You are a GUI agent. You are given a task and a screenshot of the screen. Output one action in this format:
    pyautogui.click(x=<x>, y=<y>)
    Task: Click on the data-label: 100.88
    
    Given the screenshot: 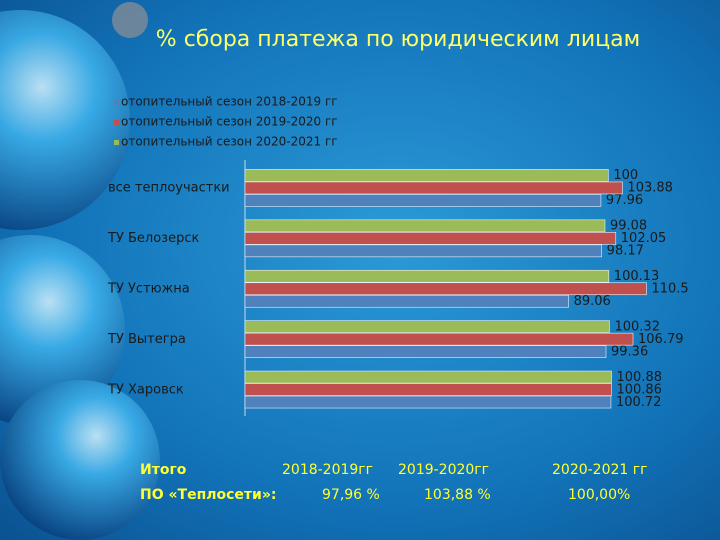 What is the action you would take?
    pyautogui.click(x=640, y=377)
    